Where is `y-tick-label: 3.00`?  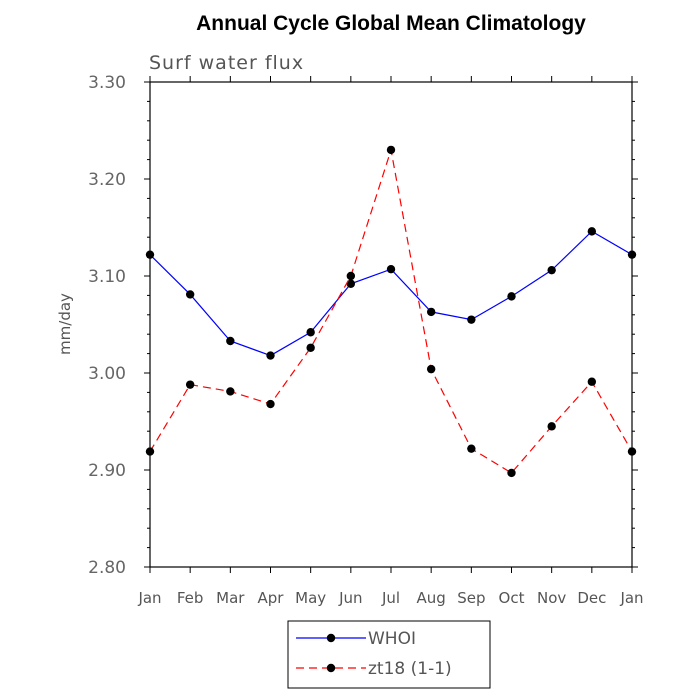
y-tick-label: 3.00 is located at coordinates (107, 374).